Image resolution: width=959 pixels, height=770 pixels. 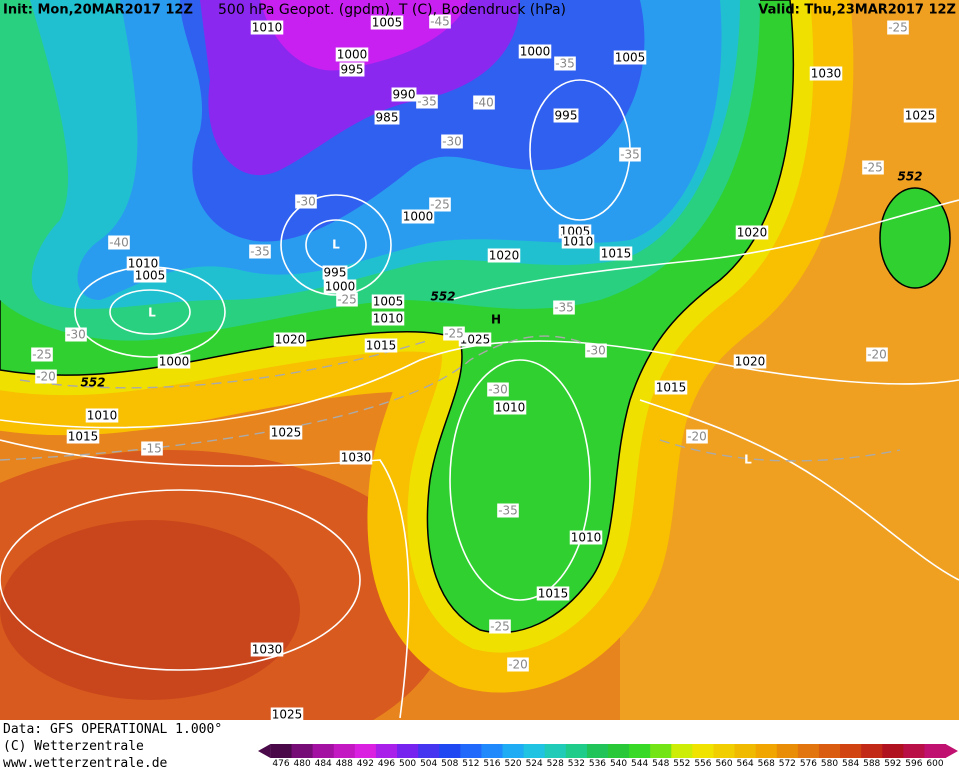 What do you see at coordinates (808, 764) in the screenshot?
I see `scale-label: 576` at bounding box center [808, 764].